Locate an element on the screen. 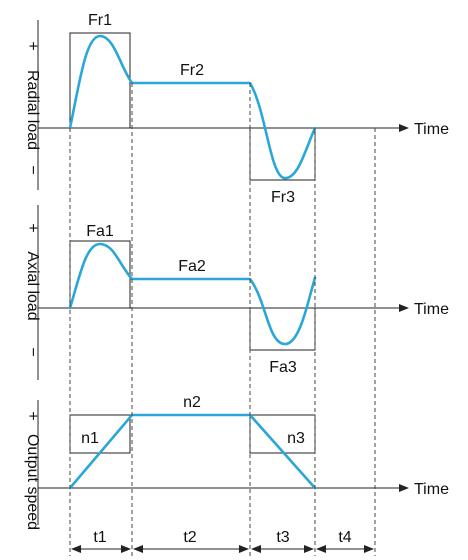 The image size is (468, 560). speed-accel-label: n1 is located at coordinates (90, 438).